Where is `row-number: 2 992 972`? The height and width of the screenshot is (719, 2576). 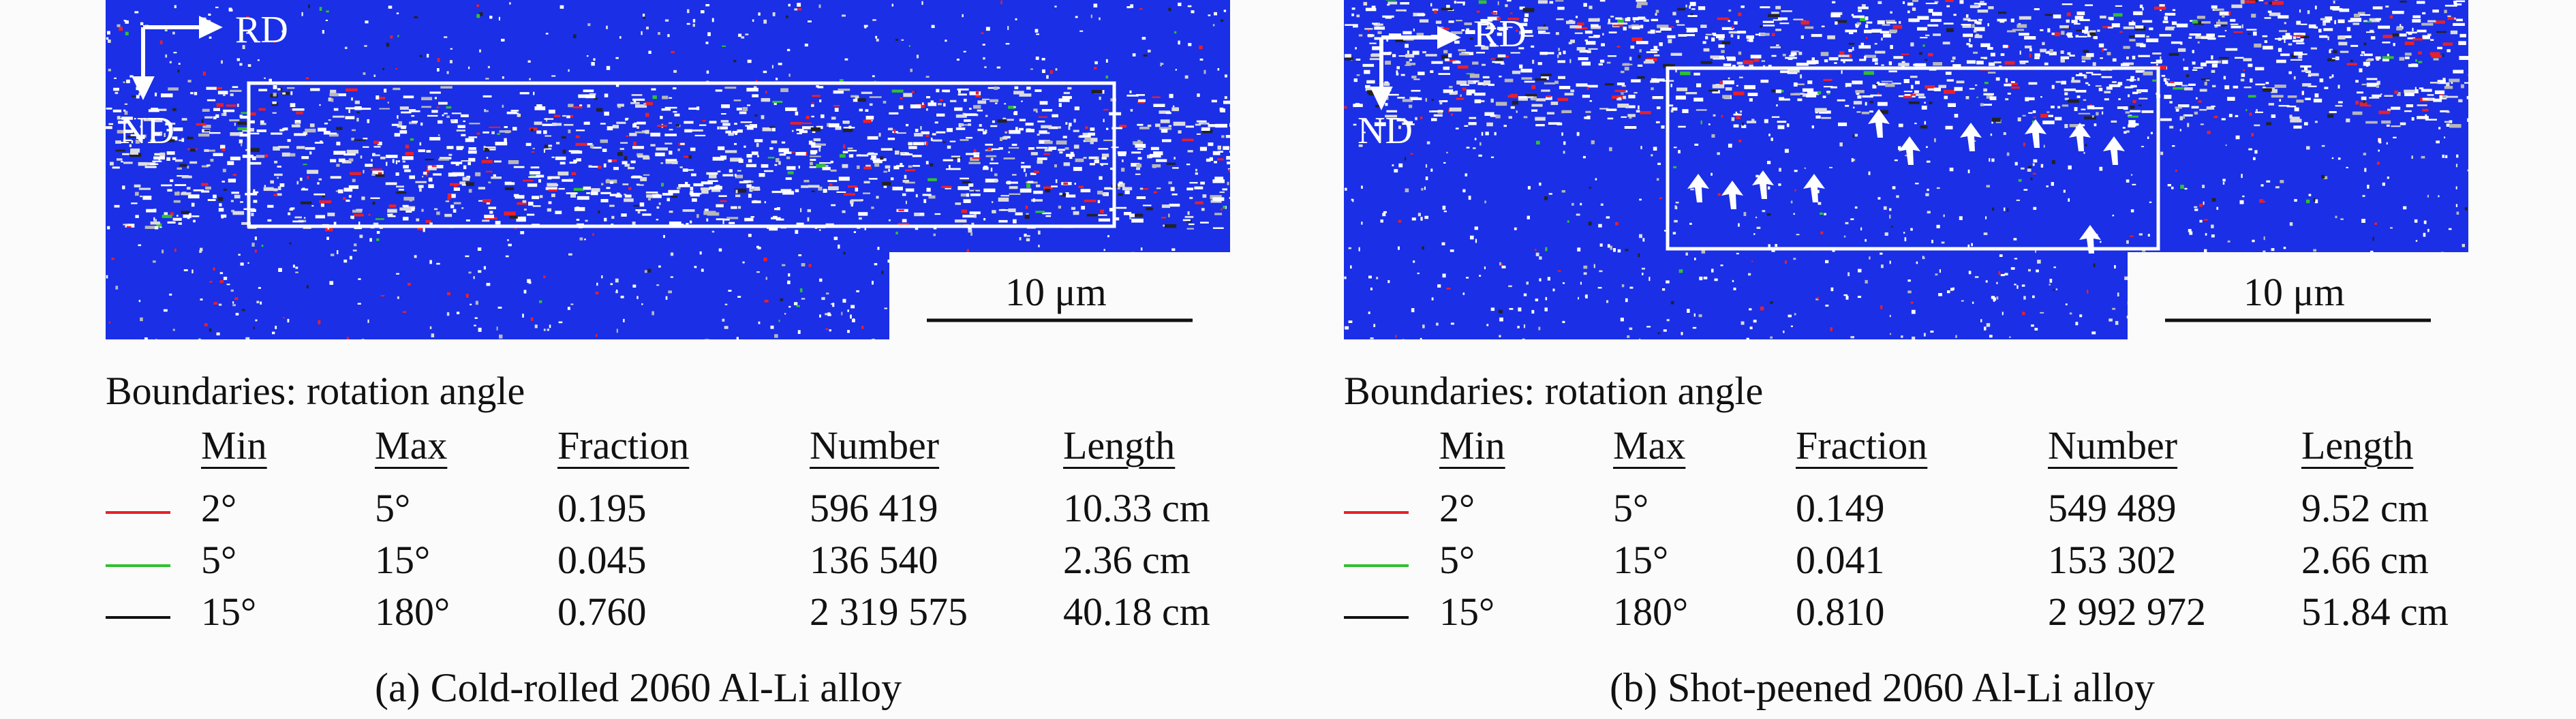 row-number: 2 992 972 is located at coordinates (2127, 612).